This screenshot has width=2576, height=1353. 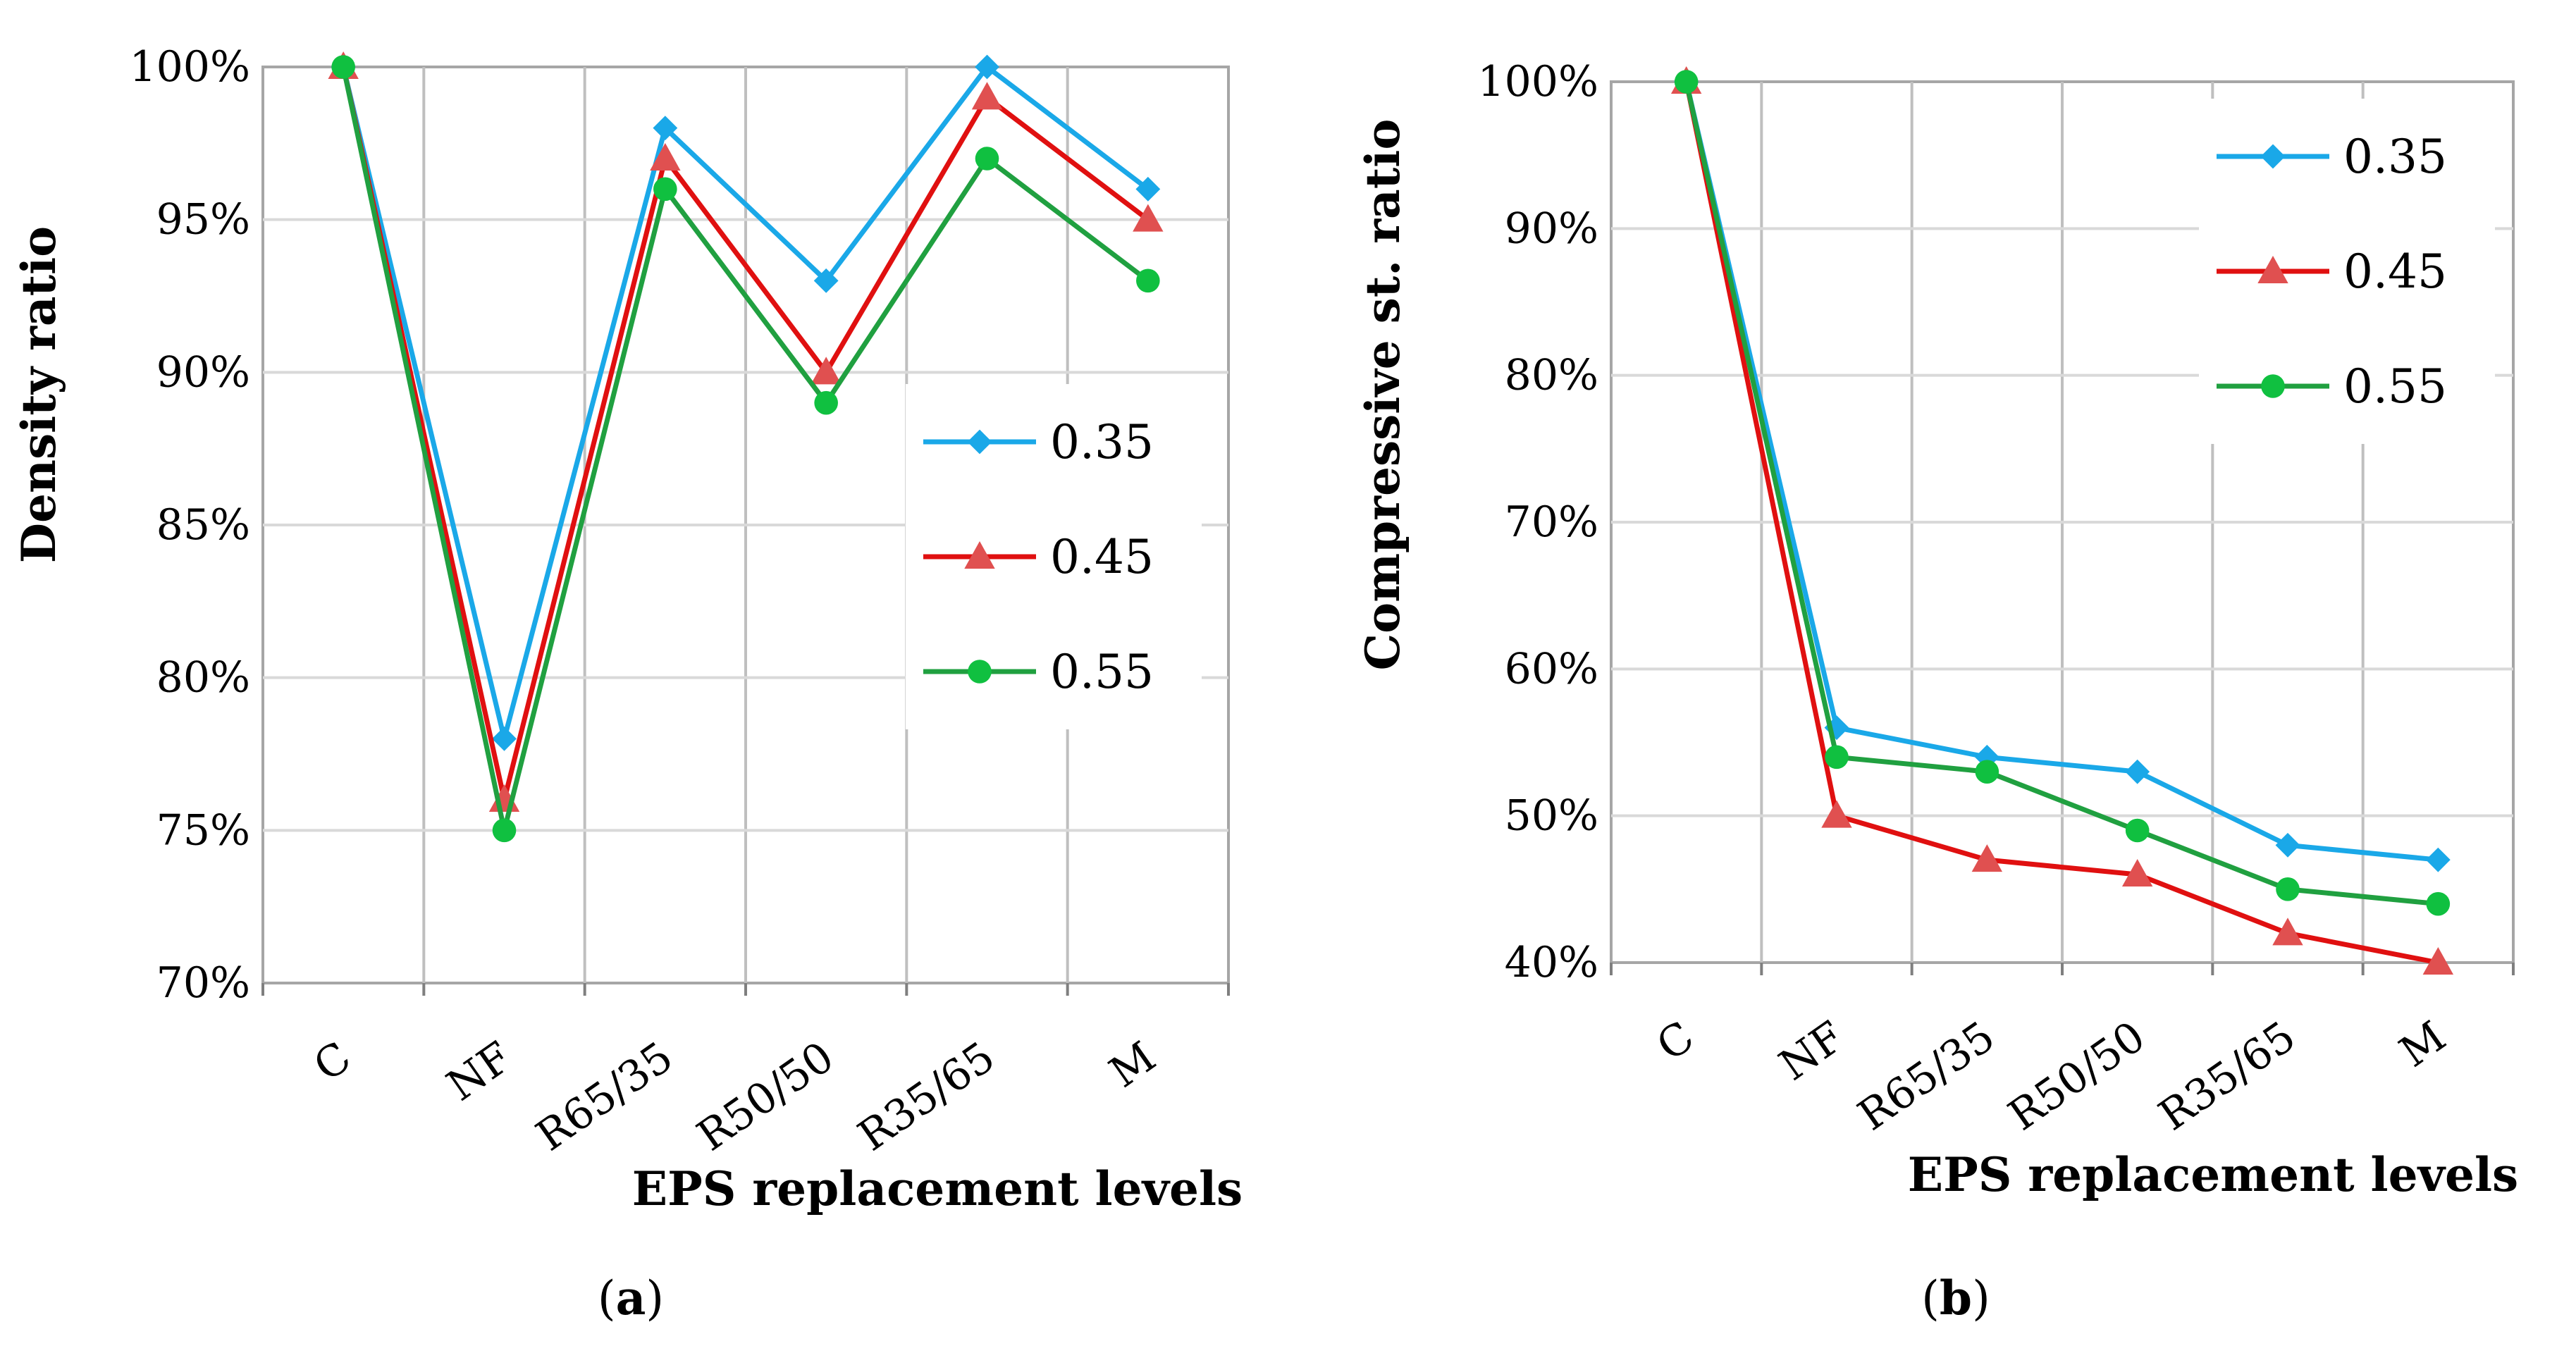 I want to click on panel-label: (b), so click(x=1955, y=1298).